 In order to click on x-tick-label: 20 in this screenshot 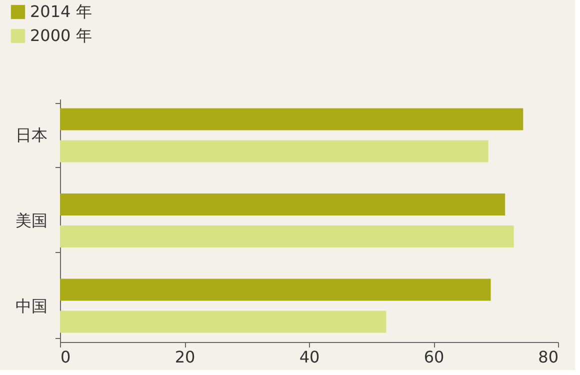, I will do `click(185, 357)`.